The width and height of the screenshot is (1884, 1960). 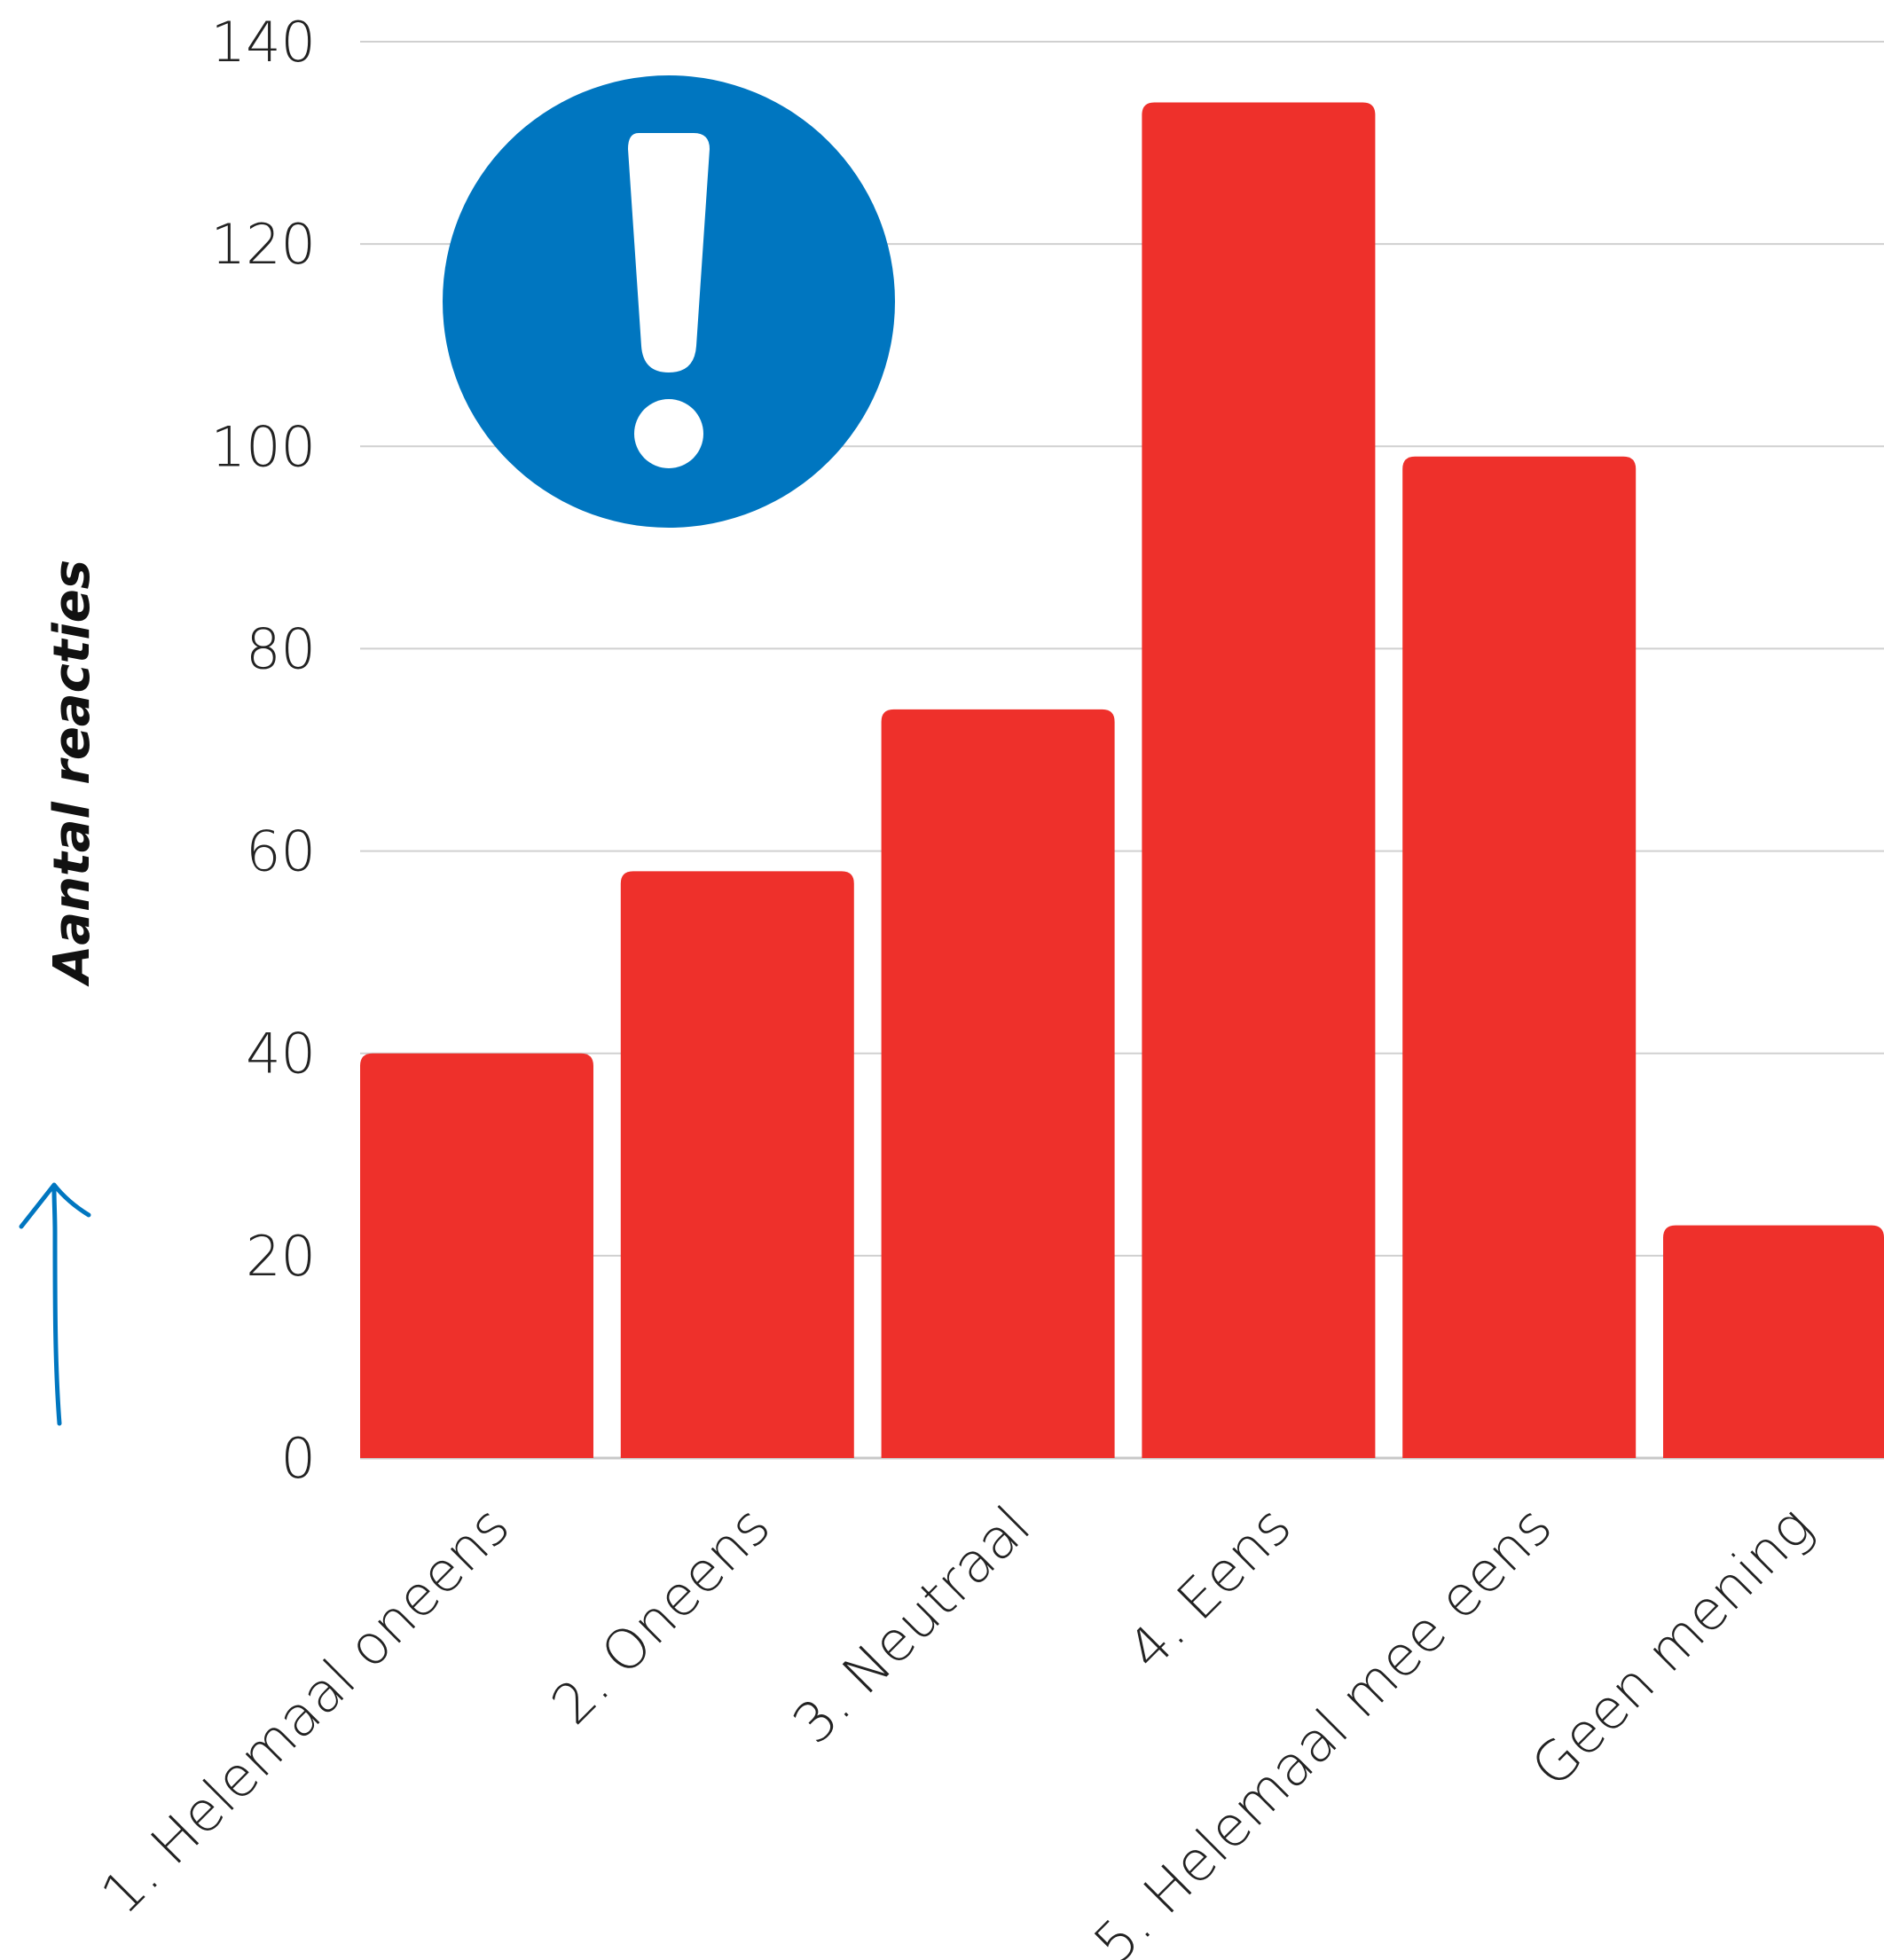 I want to click on y-tick-label: 140, so click(x=263, y=42).